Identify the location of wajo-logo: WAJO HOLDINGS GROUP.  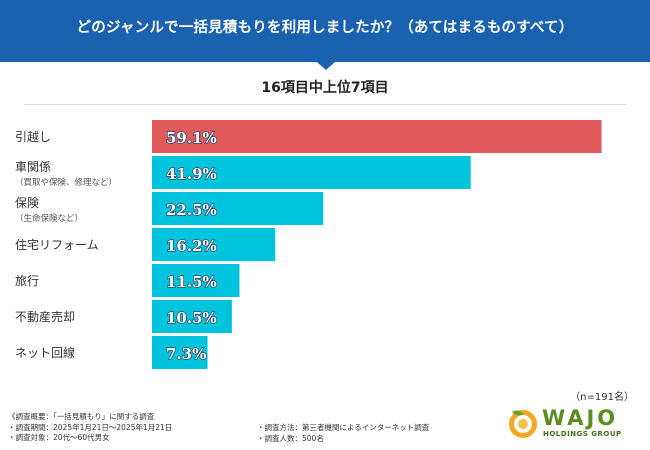
(571, 424).